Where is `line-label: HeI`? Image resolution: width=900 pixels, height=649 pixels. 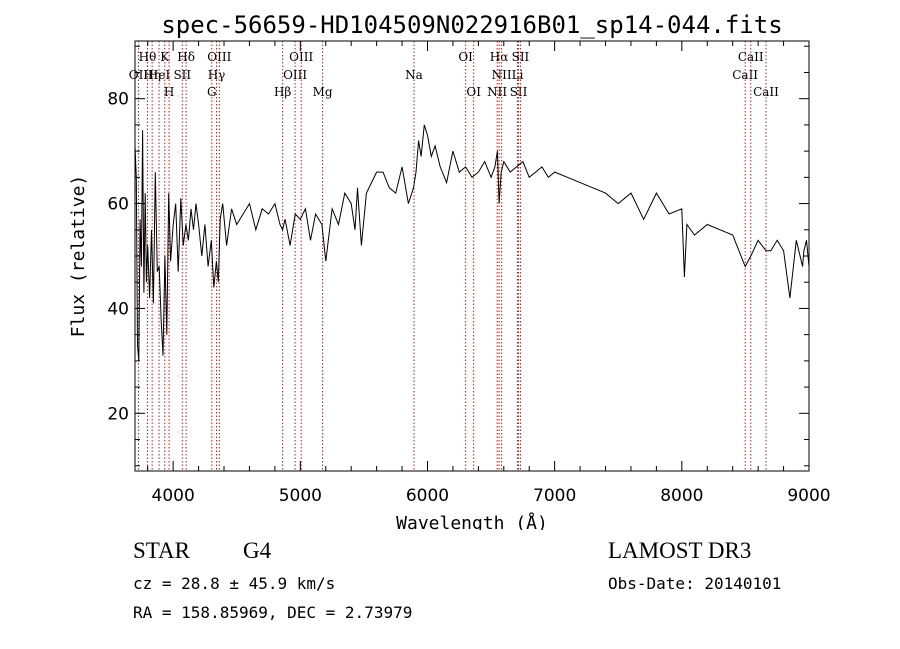
line-label: HeI is located at coordinates (159, 75).